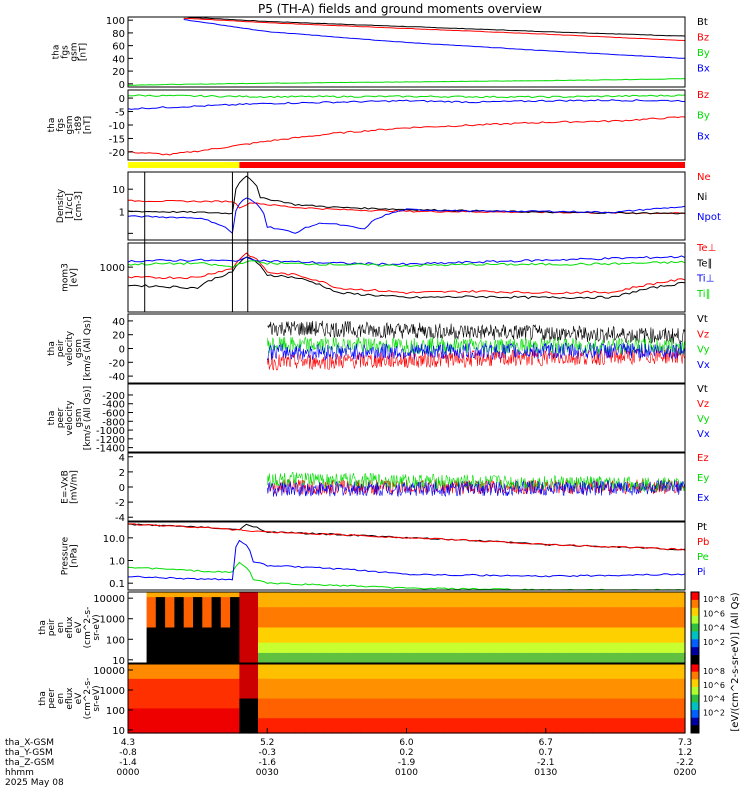 Image resolution: width=750 pixels, height=800 pixels. What do you see at coordinates (128, 773) in the screenshot?
I see `xaxis-value: 0000` at bounding box center [128, 773].